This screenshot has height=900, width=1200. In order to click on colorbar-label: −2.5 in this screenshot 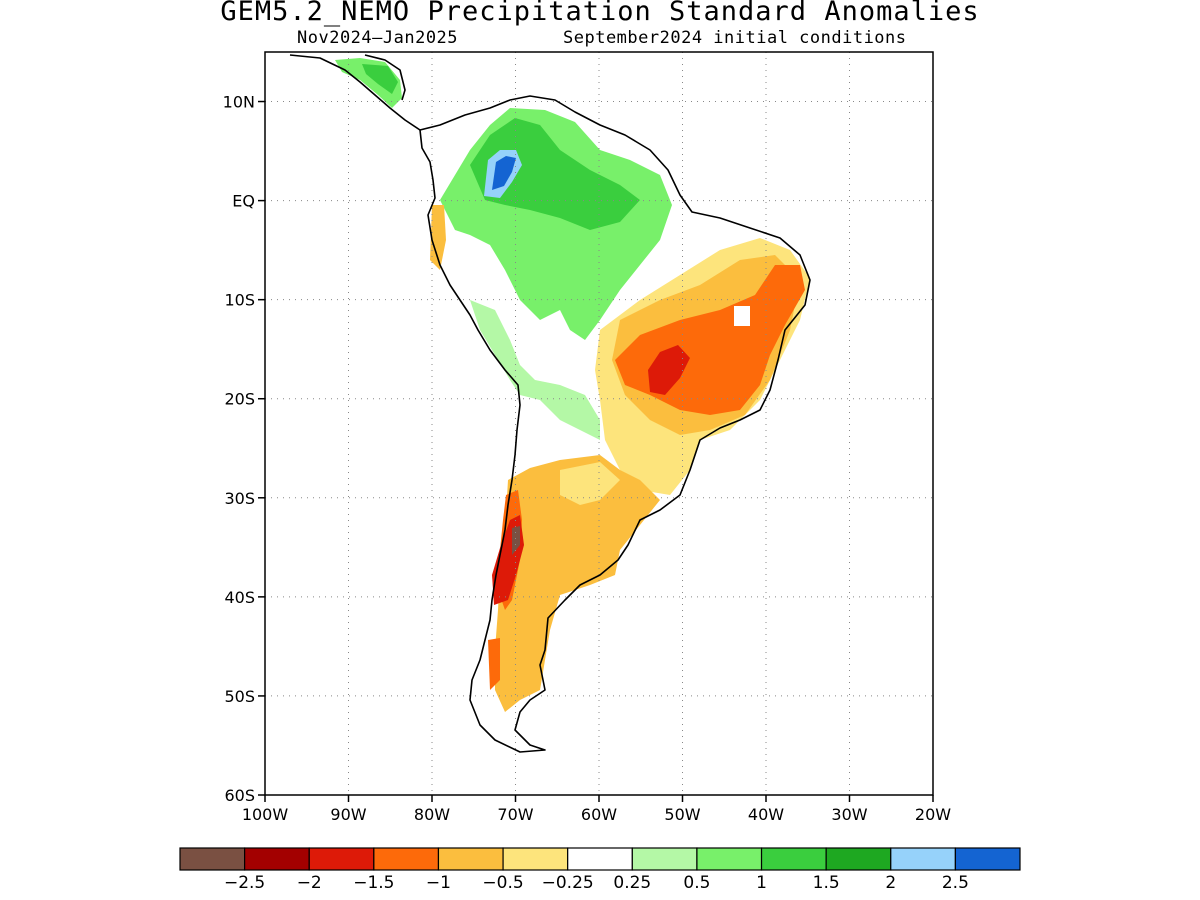, I will do `click(244, 883)`.